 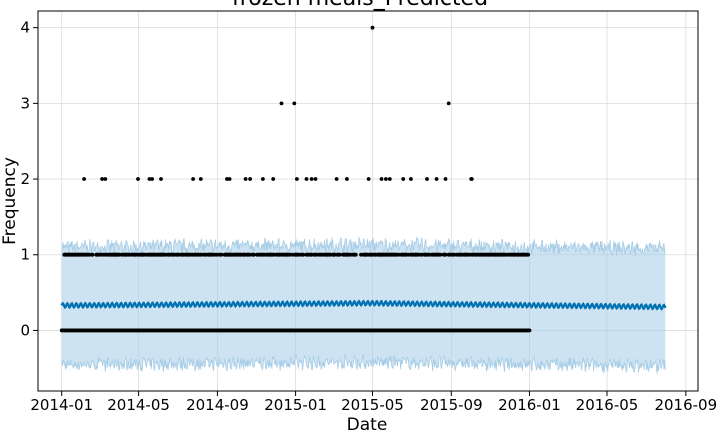 I want to click on y-tick-label: 3, so click(x=25, y=103).